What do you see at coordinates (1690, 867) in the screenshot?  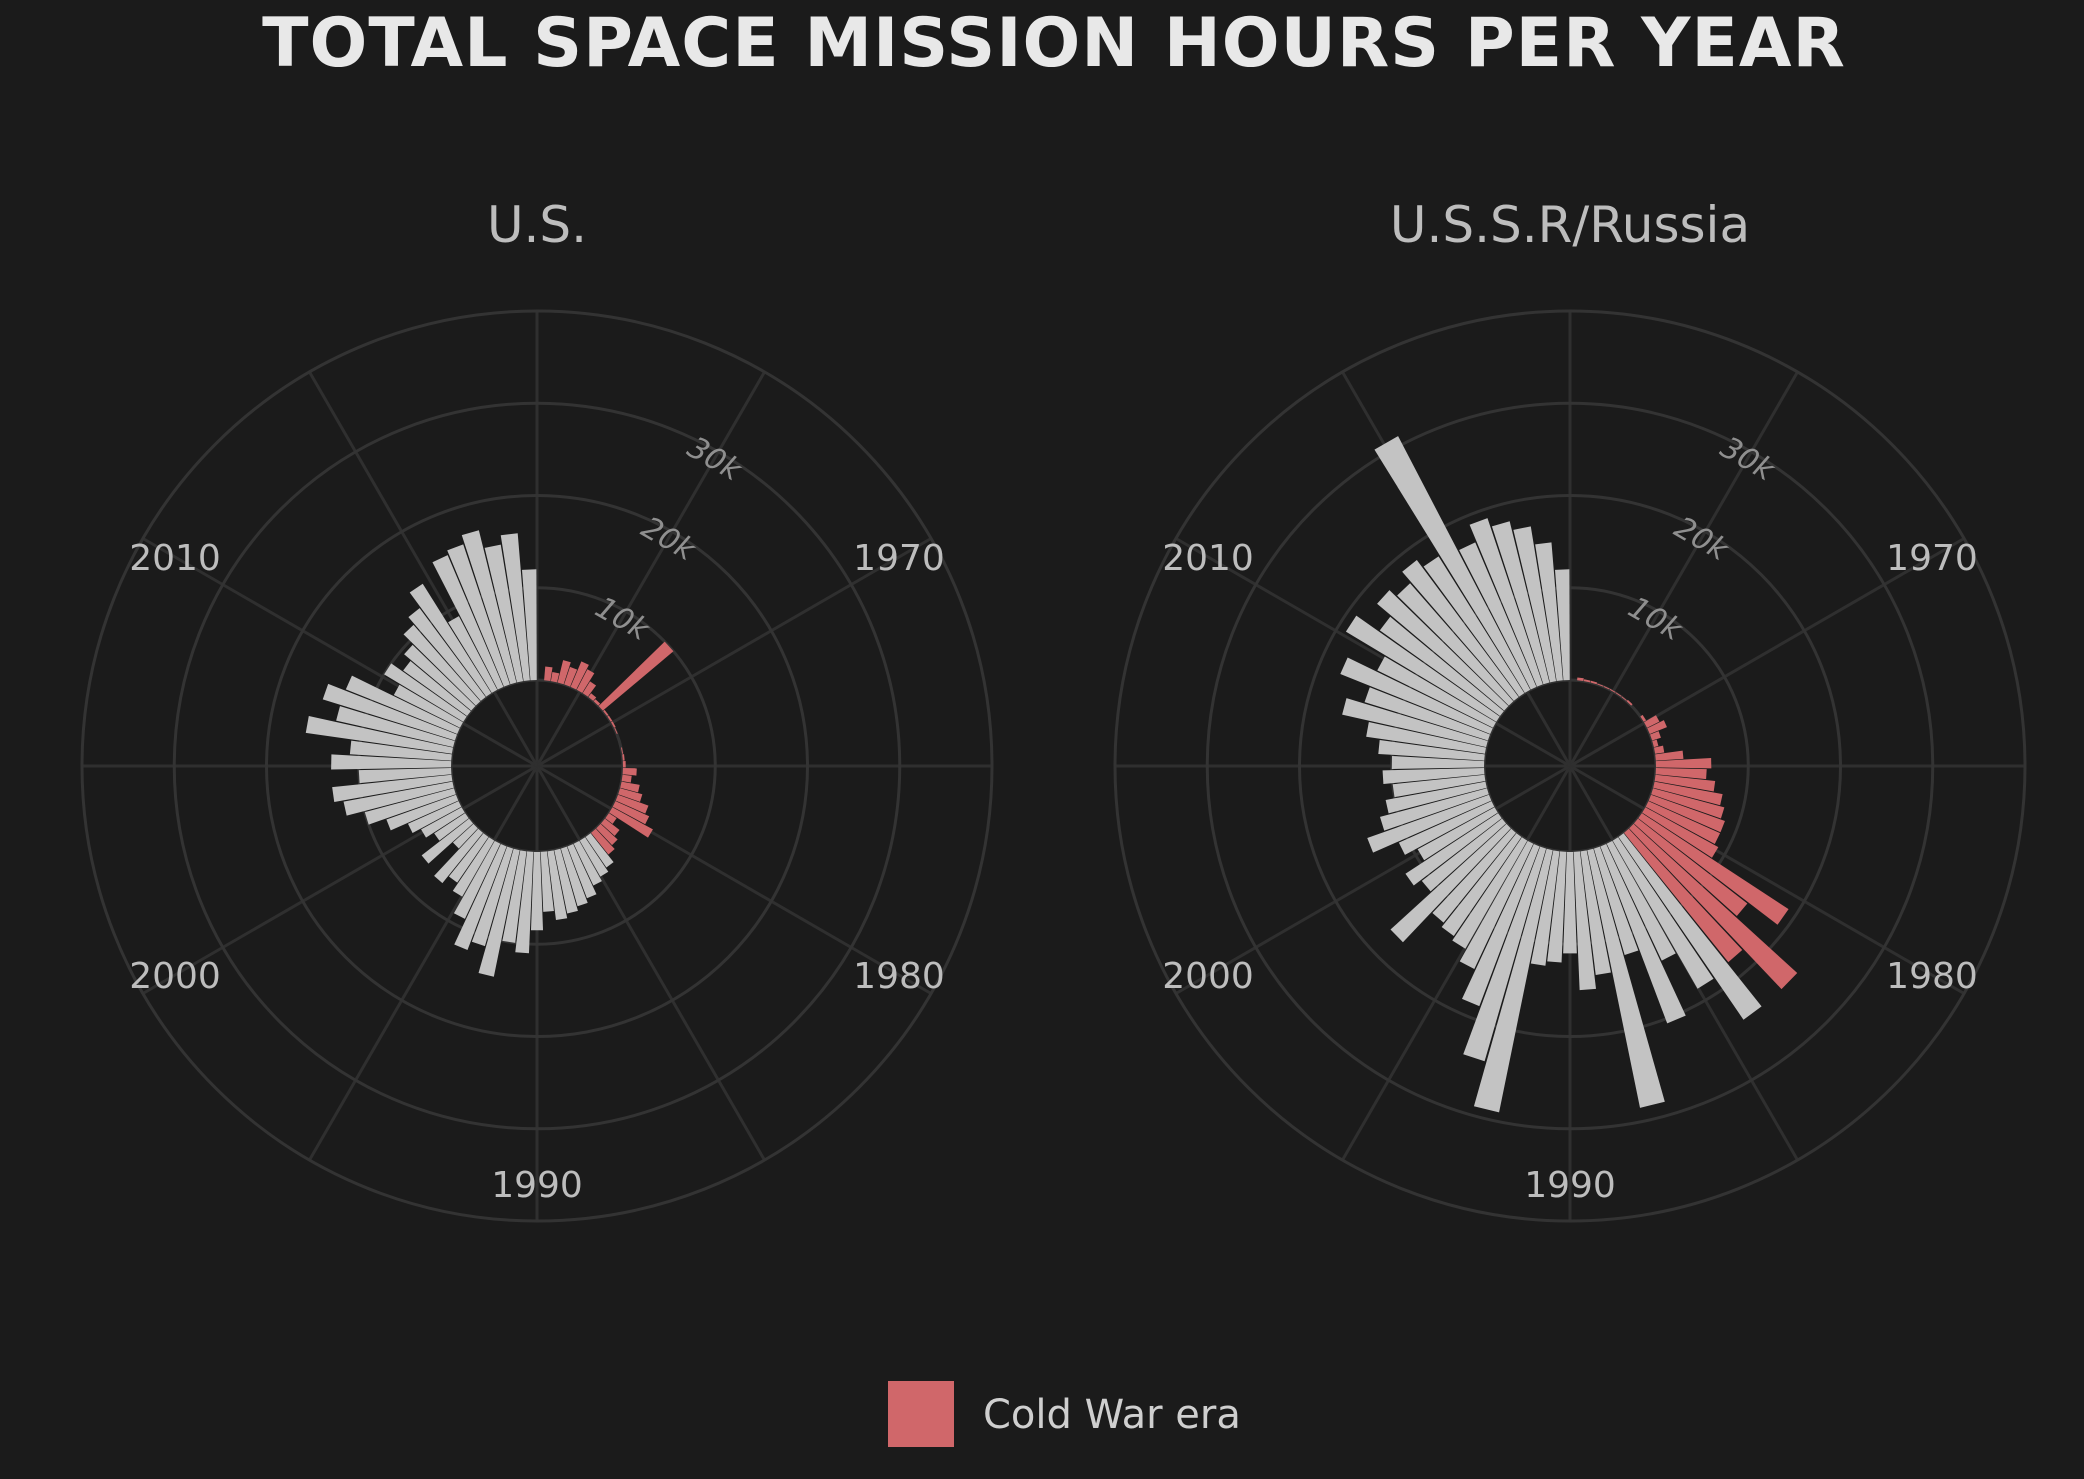 I see `bar-year-1989` at bounding box center [1690, 867].